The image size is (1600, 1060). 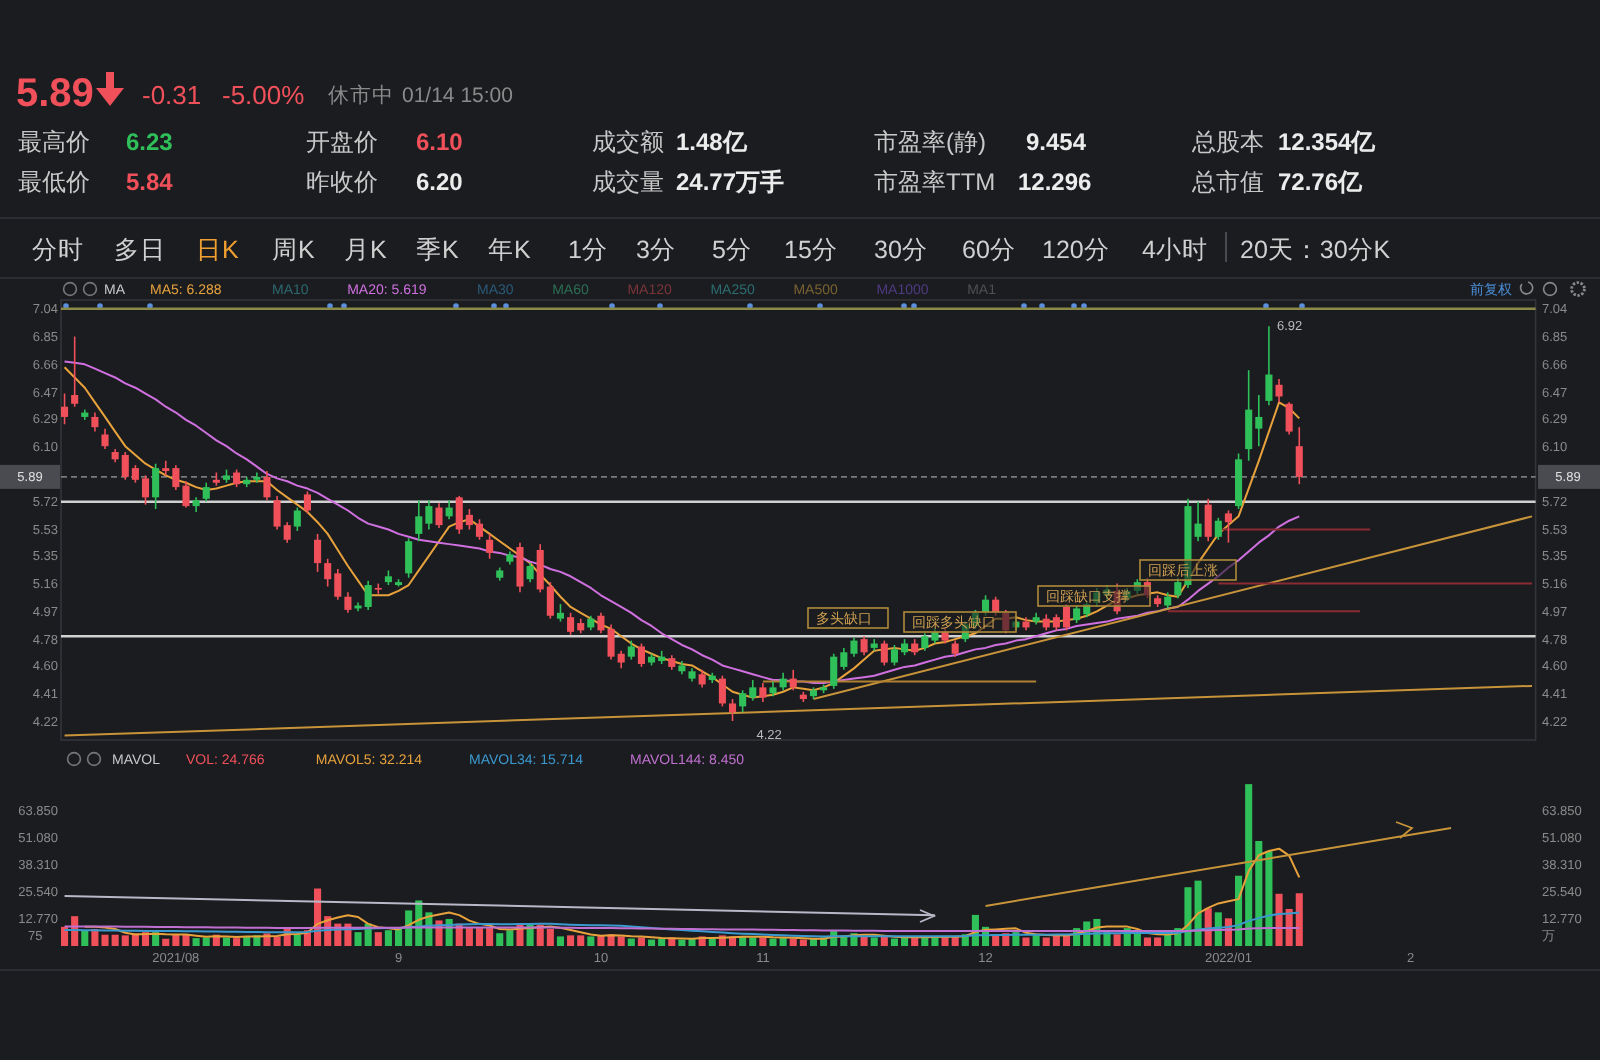 What do you see at coordinates (930, 142) in the screenshot?
I see `text: 市盈率(静)` at bounding box center [930, 142].